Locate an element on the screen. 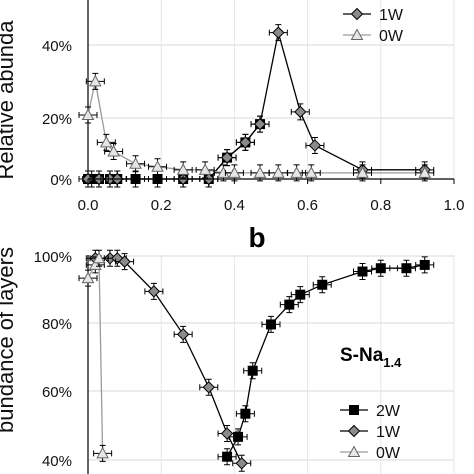  legend: 2W 1W 0W is located at coordinates (370, 432).